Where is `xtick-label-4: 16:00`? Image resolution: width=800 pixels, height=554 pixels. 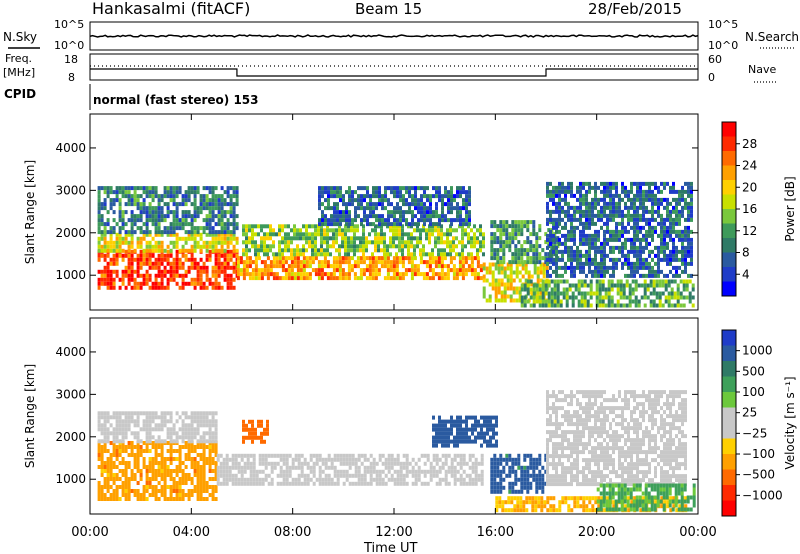 xtick-label-4: 16:00 is located at coordinates (495, 532).